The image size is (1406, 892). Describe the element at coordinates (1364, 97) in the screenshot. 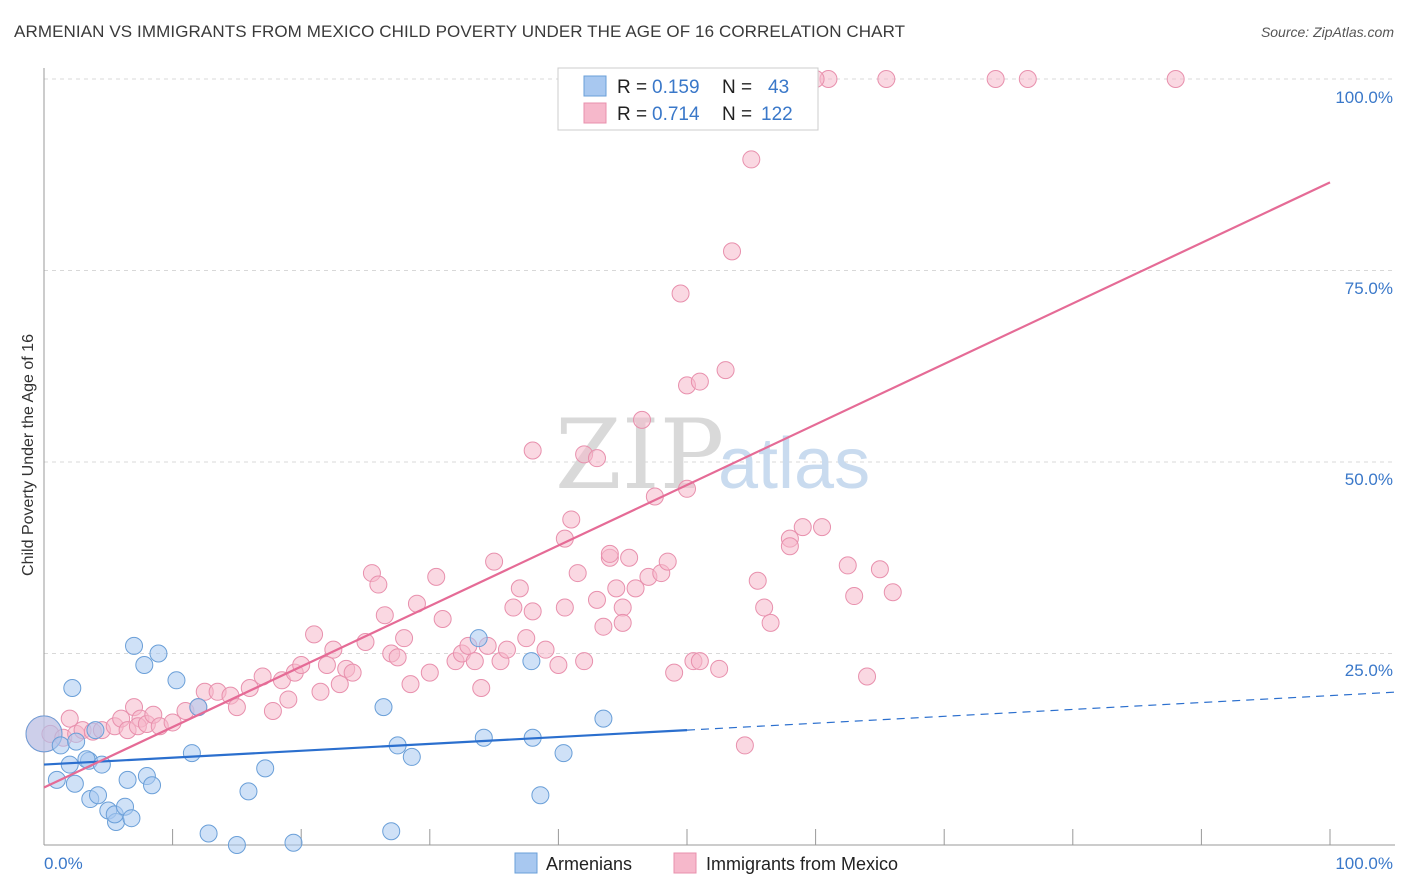

I see `y-tick-label-100: 100.0%` at that location.